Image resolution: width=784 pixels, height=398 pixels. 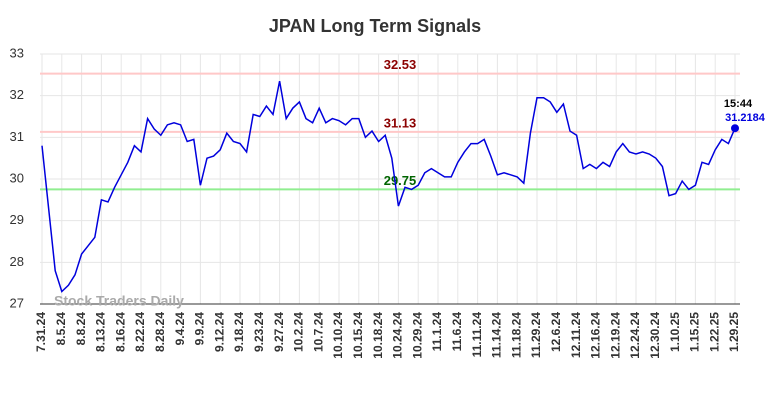 What do you see at coordinates (635, 335) in the screenshot?
I see `x-tick-label: 12.24.24` at bounding box center [635, 335].